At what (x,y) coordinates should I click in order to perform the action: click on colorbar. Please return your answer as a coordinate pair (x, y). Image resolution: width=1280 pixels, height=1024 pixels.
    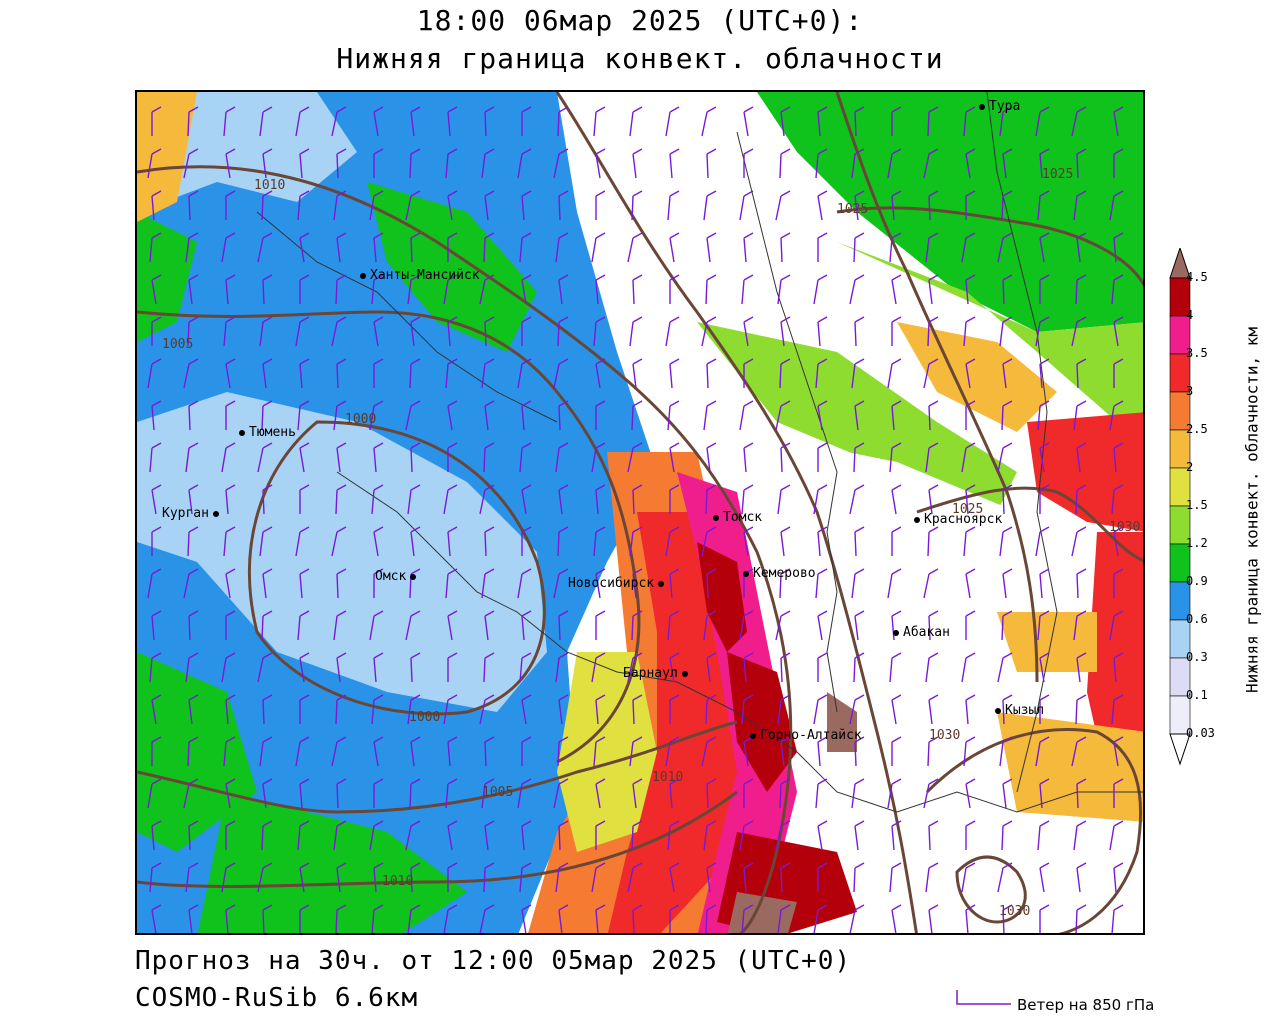
    Looking at the image, I should click on (1180, 507).